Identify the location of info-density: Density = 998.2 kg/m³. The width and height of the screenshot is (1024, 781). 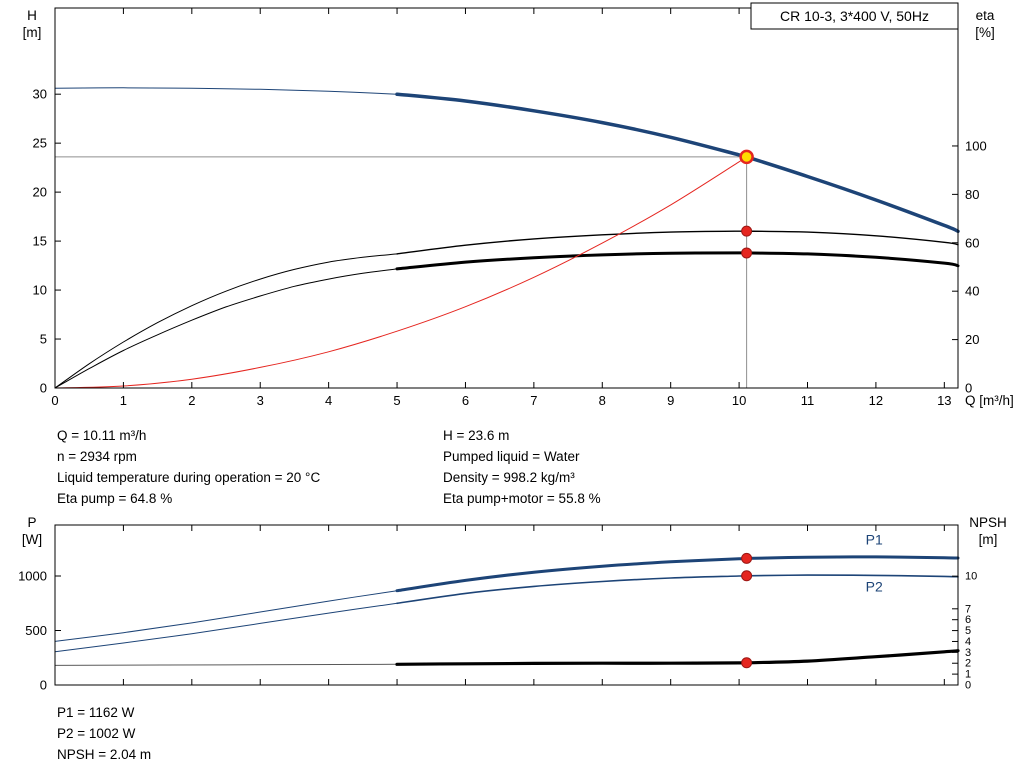
(509, 477).